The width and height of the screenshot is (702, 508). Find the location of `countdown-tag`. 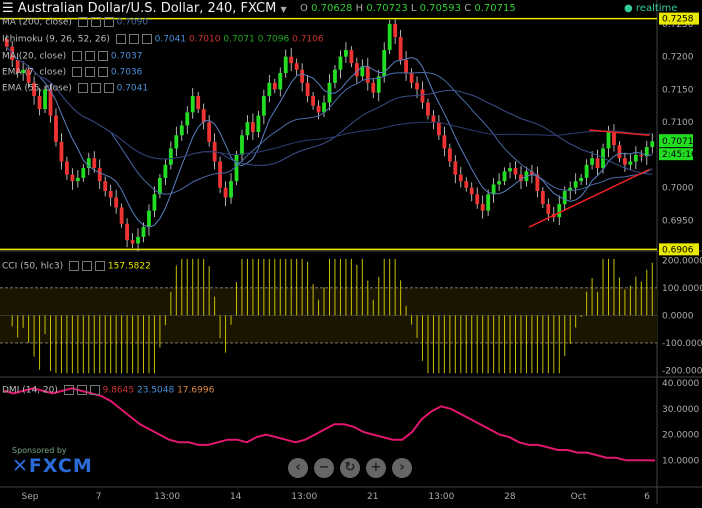

countdown-tag is located at coordinates (676, 154).